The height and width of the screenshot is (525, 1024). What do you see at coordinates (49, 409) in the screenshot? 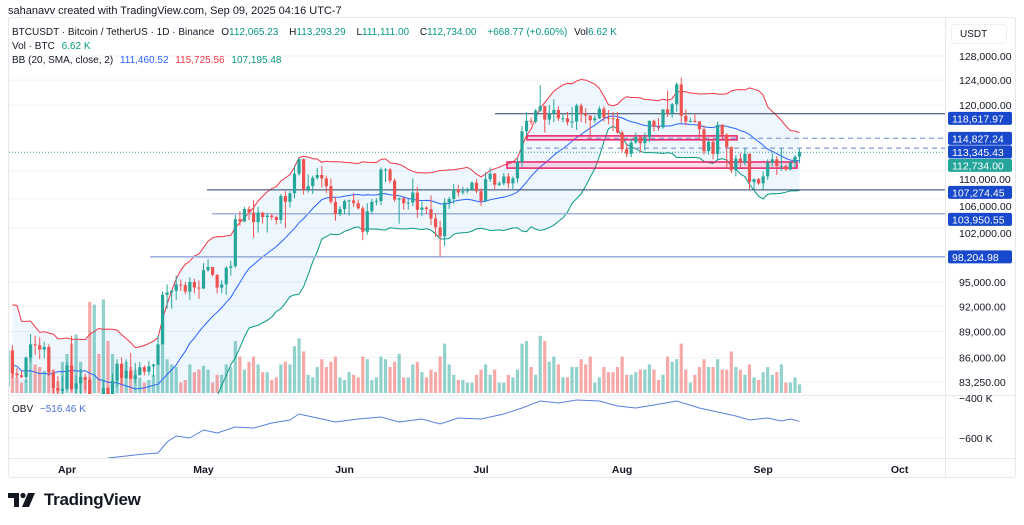
I see `obv-legend: OBV −516.46 K` at bounding box center [49, 409].